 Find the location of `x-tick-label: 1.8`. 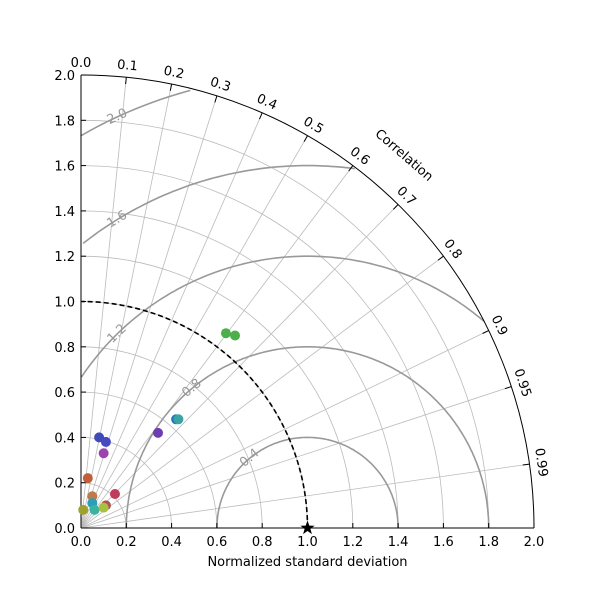

x-tick-label: 1.8 is located at coordinates (488, 542).